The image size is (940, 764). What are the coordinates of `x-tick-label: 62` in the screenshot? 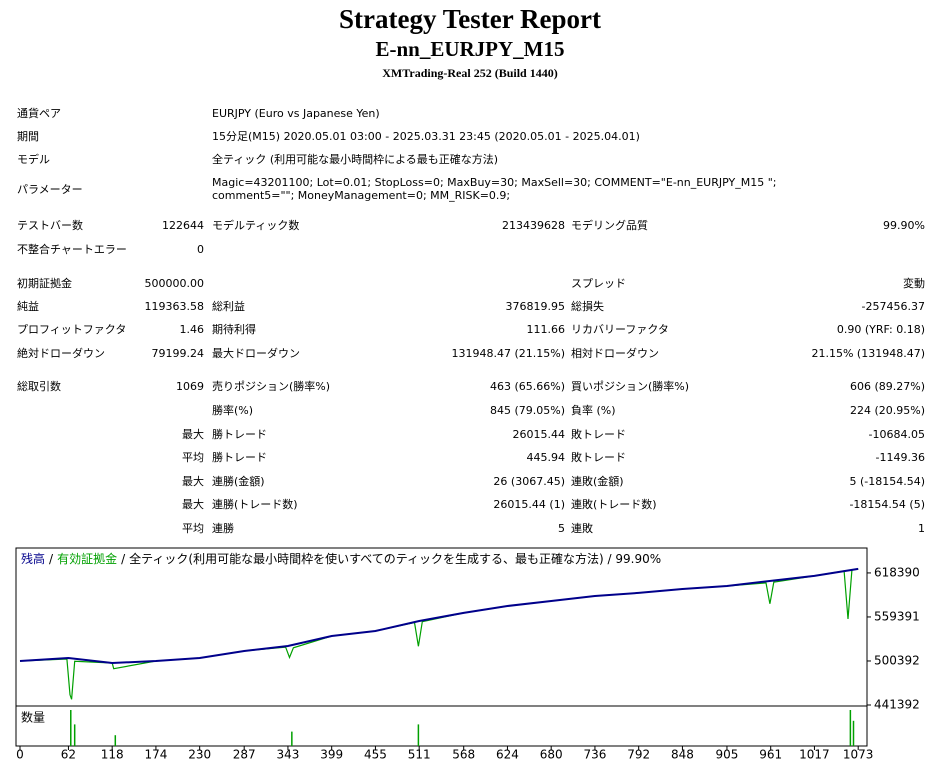 It's located at (68, 755).